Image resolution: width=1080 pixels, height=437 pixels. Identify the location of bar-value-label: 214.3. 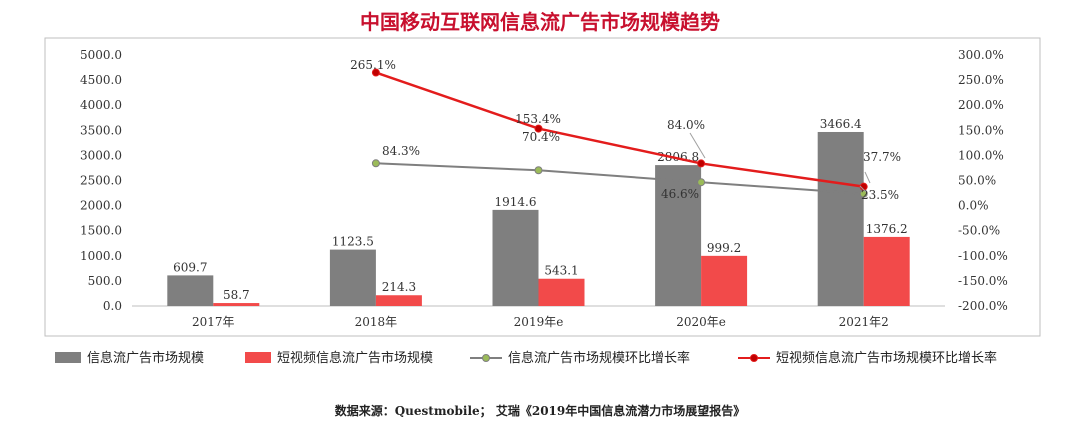
(399, 287).